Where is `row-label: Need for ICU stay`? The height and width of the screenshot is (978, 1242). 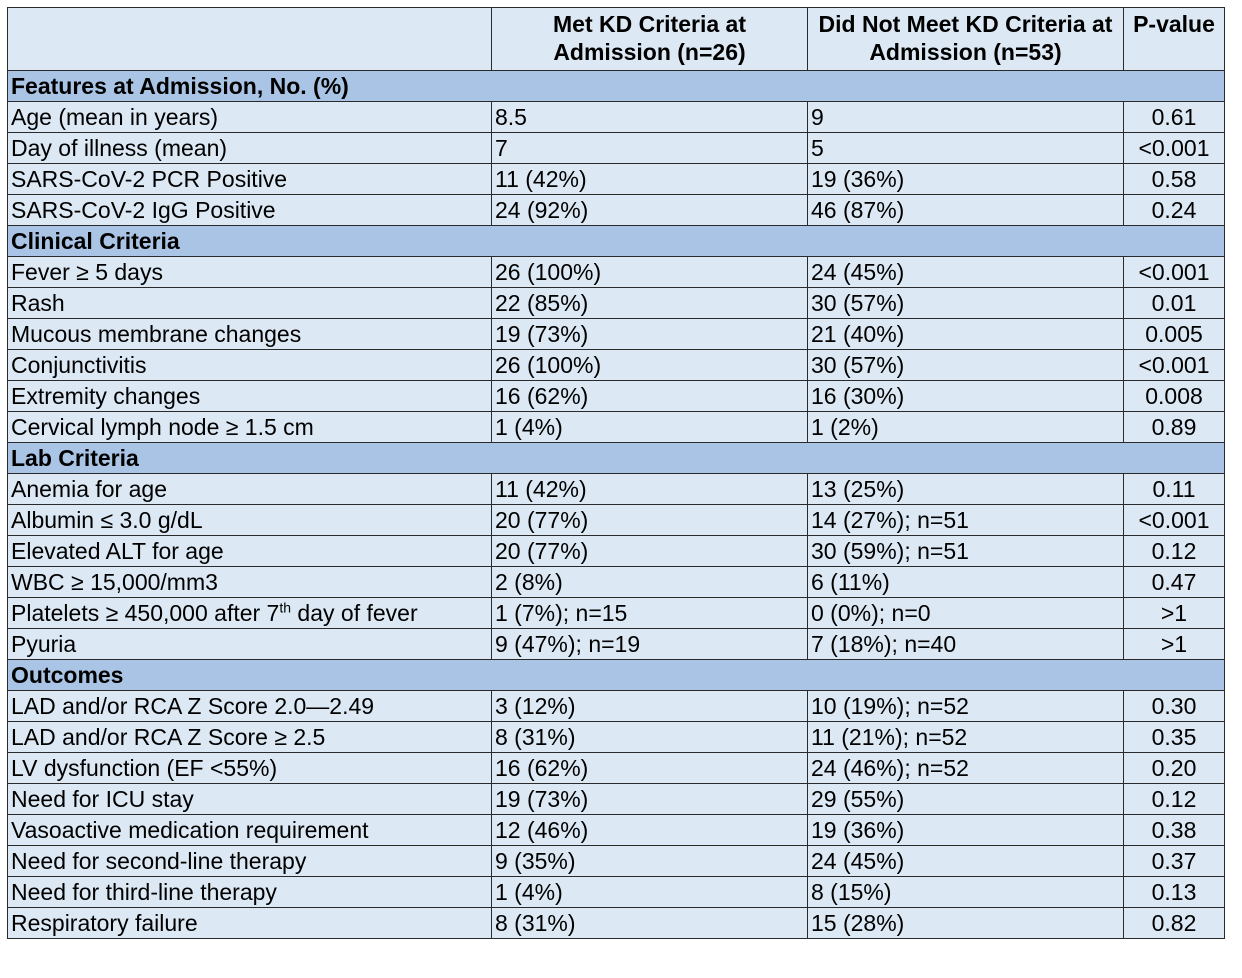 row-label: Need for ICU stay is located at coordinates (249, 799).